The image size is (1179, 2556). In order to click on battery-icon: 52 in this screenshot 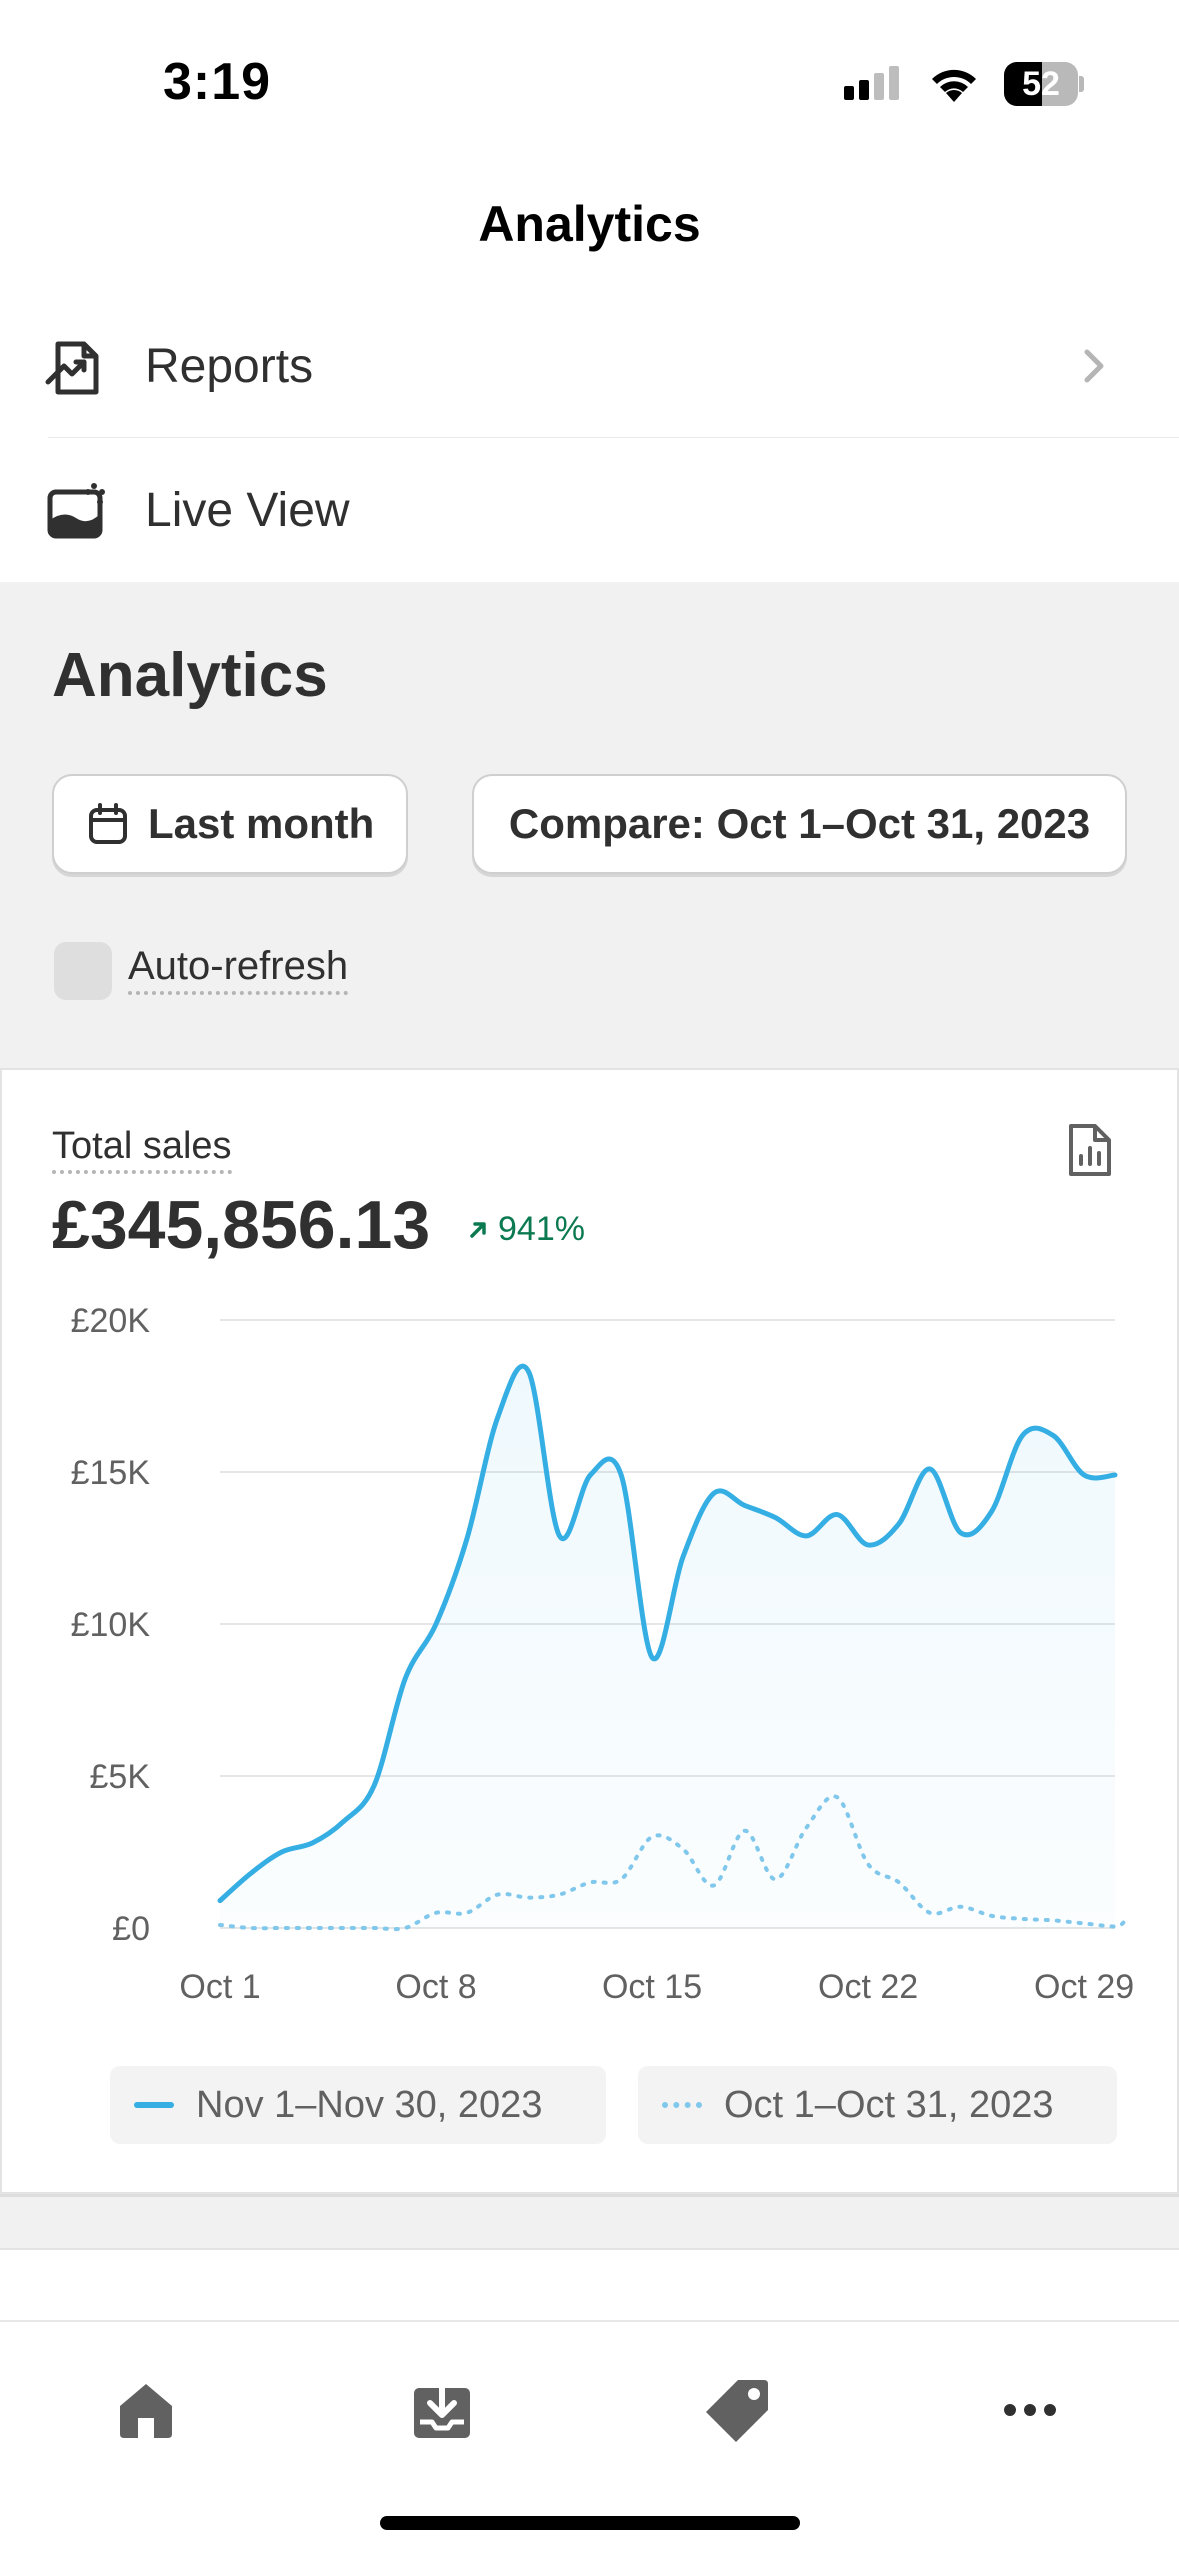, I will do `click(1044, 84)`.